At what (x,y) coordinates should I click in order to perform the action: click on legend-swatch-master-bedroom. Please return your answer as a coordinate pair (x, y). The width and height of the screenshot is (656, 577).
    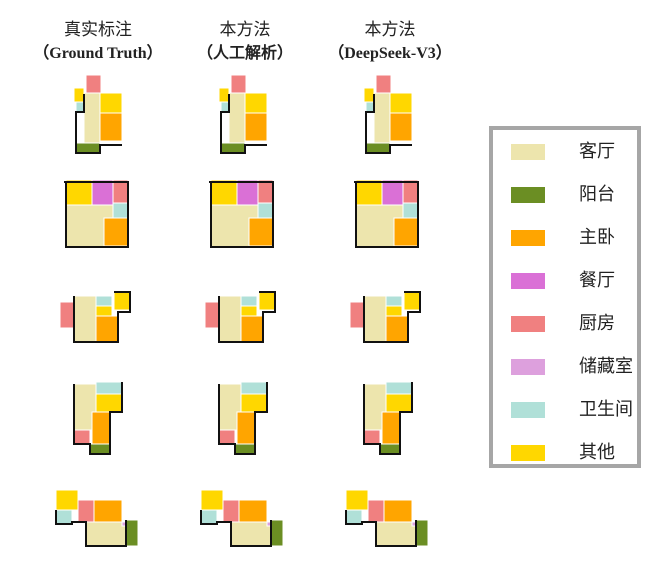
    Looking at the image, I should click on (528, 238).